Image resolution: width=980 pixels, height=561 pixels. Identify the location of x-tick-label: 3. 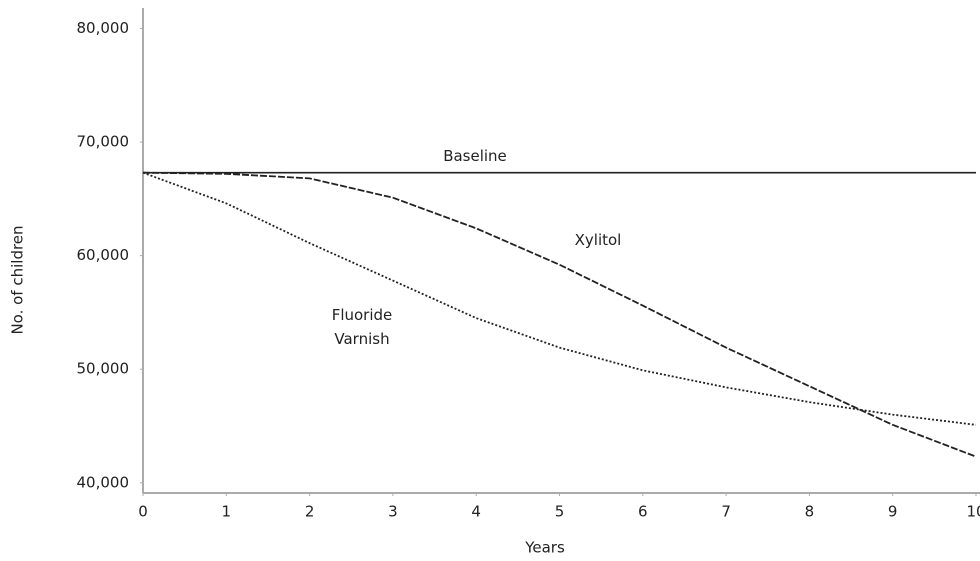
(393, 512).